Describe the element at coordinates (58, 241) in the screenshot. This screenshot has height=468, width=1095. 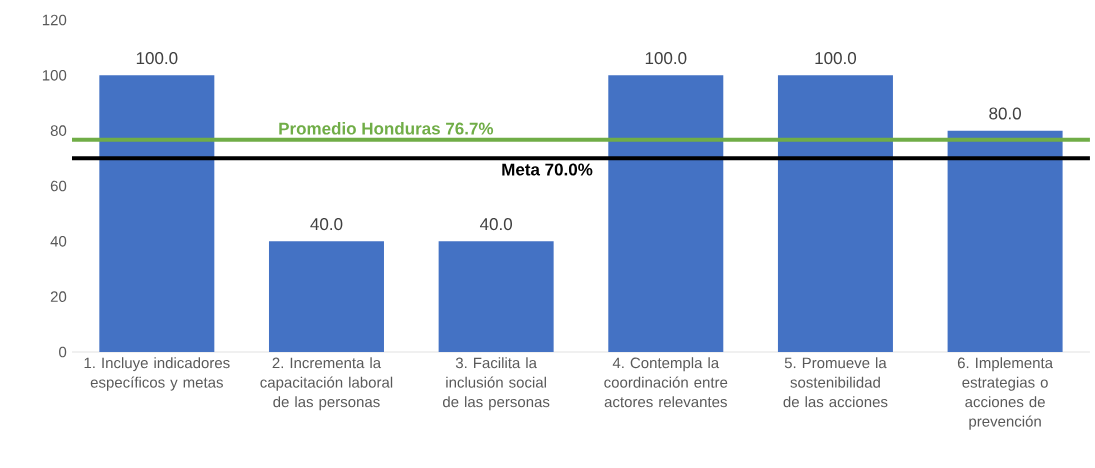
I see `y-tick-label: 40` at that location.